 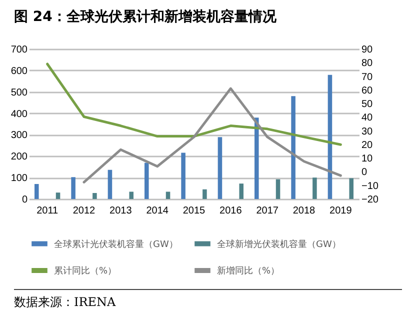 I want to click on y2-tick-label: 0, so click(x=365, y=172).